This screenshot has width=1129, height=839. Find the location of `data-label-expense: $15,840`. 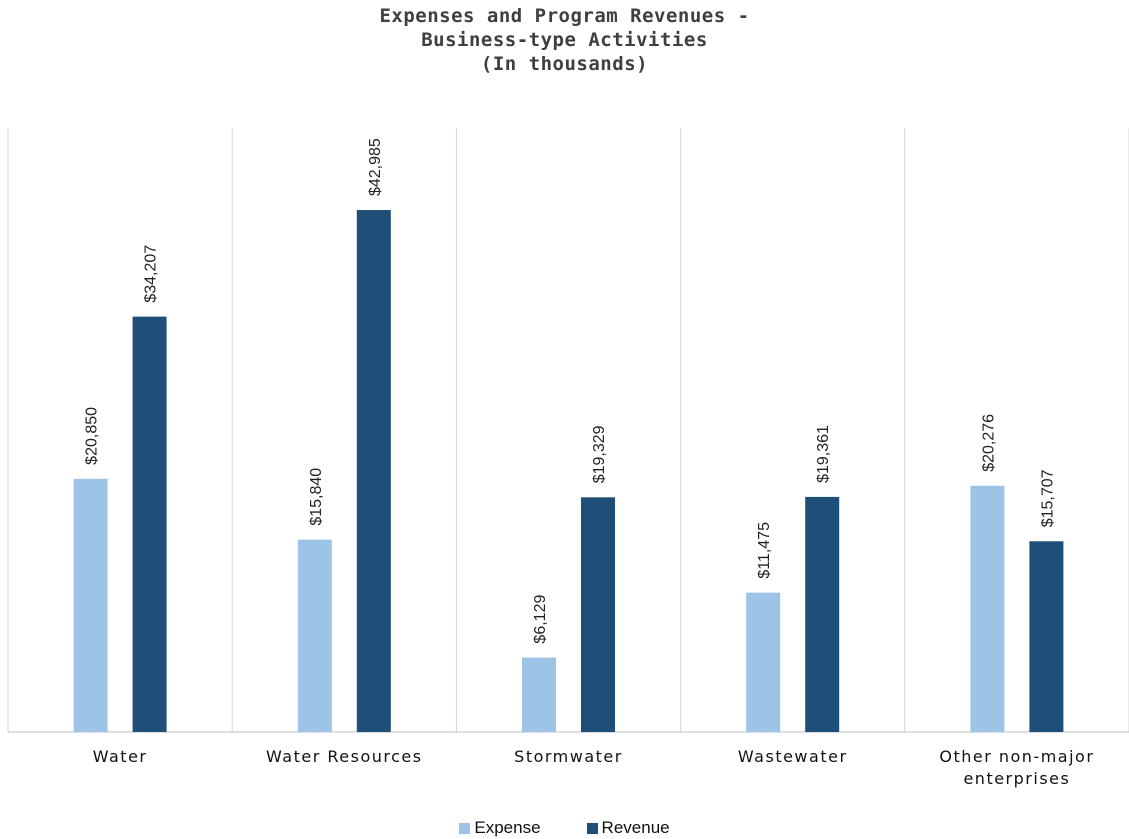

data-label-expense: $15,840 is located at coordinates (316, 497).